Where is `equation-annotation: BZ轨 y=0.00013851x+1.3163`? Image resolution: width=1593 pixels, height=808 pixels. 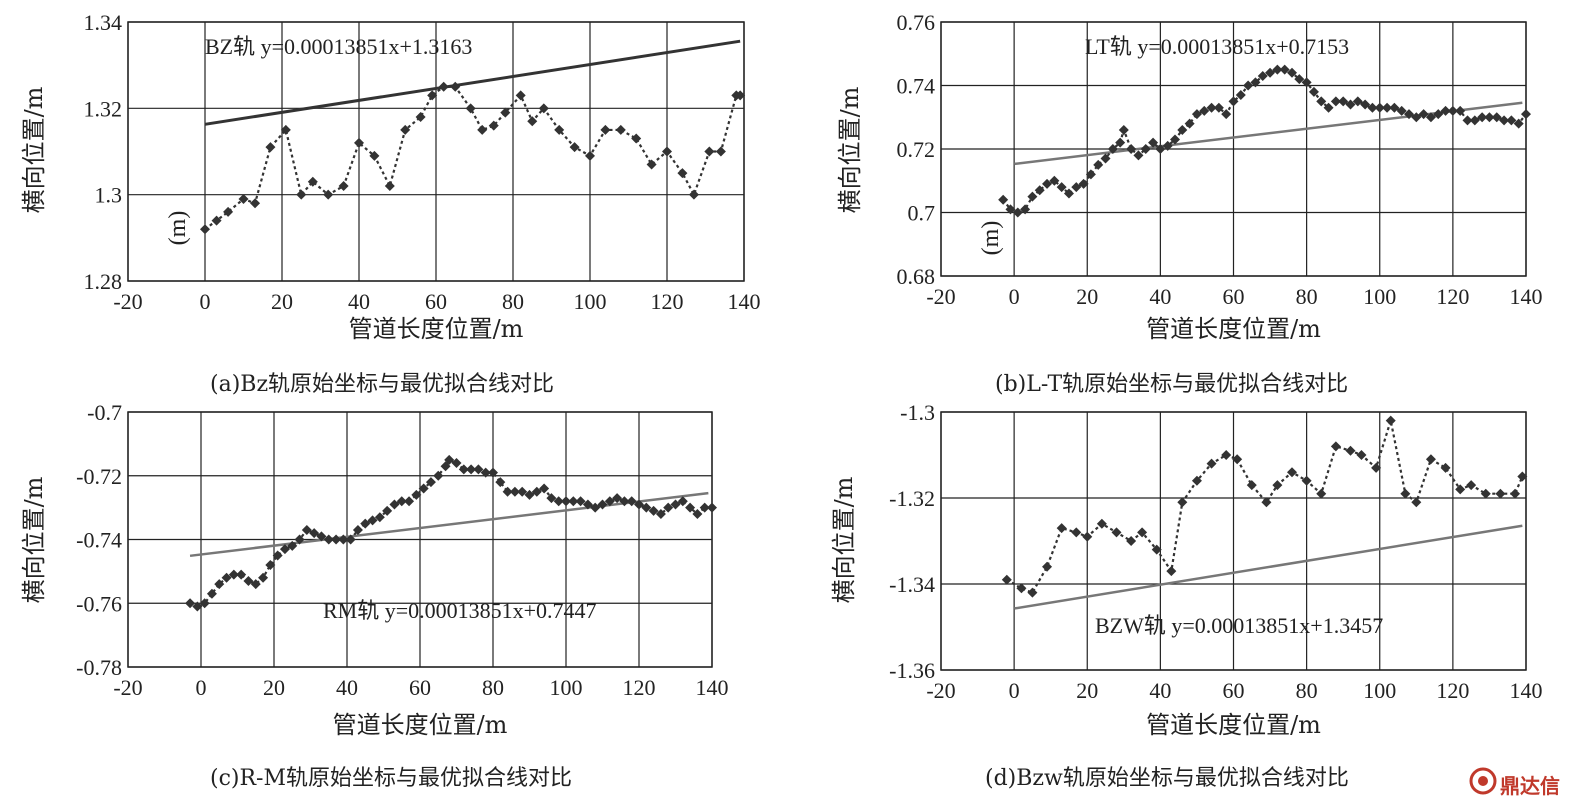 equation-annotation: BZ轨 y=0.00013851x+1.3163 is located at coordinates (338, 46).